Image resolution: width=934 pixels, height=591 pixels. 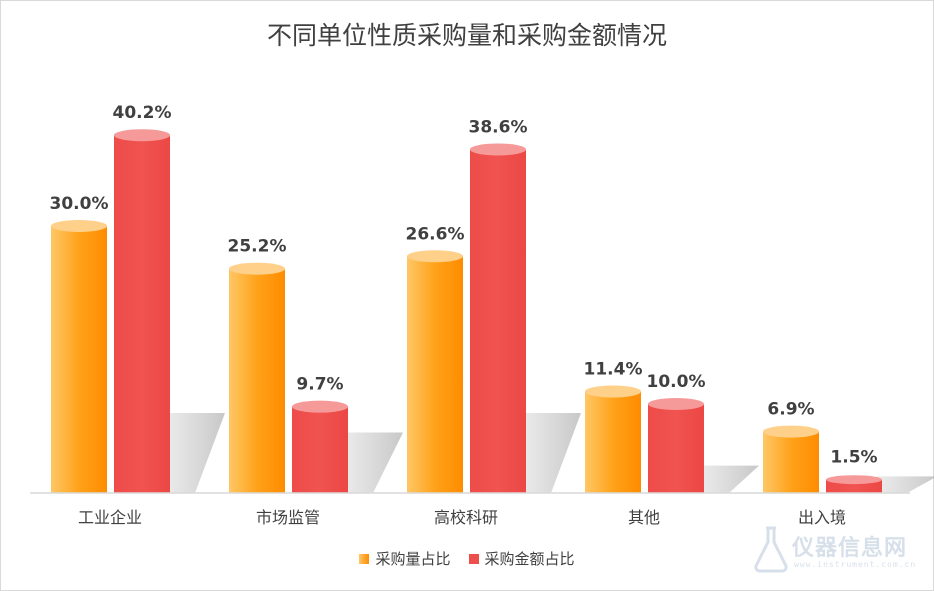 I want to click on legend-item-amount: 采购金额占比, so click(x=521, y=558).